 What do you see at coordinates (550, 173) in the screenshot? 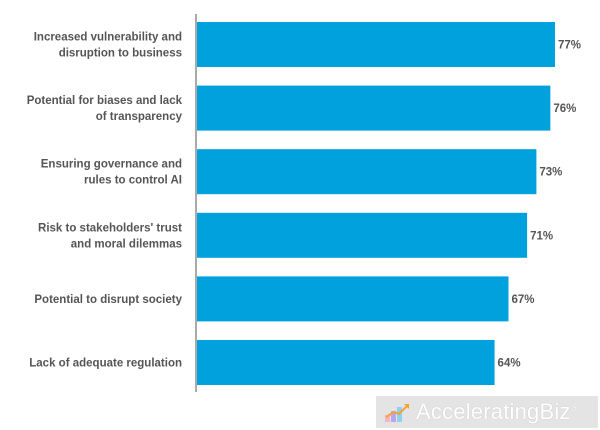
I see `value-label-2: 73%` at bounding box center [550, 173].